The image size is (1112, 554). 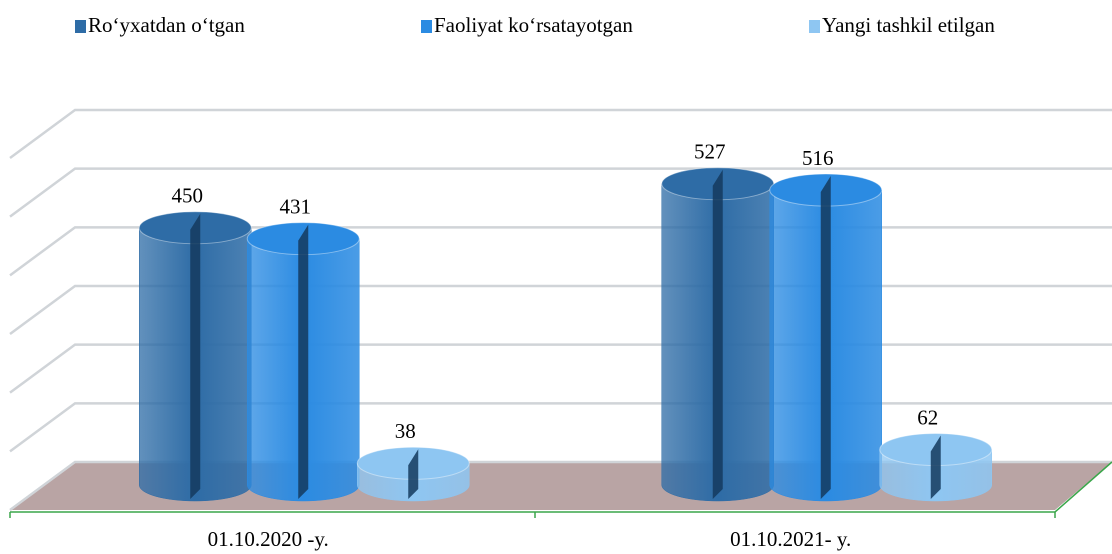 I want to click on value-label: 450, so click(x=188, y=196).